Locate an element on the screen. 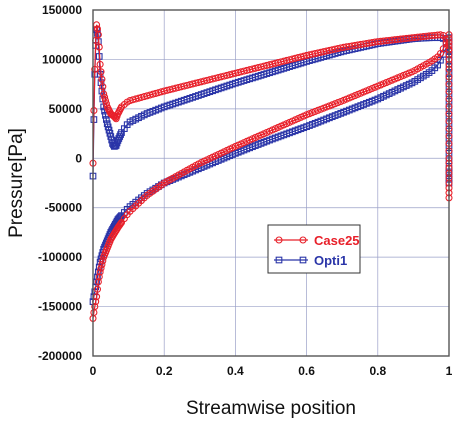 This screenshot has height=422, width=459. y-tick-label: -200000 is located at coordinates (60, 356).